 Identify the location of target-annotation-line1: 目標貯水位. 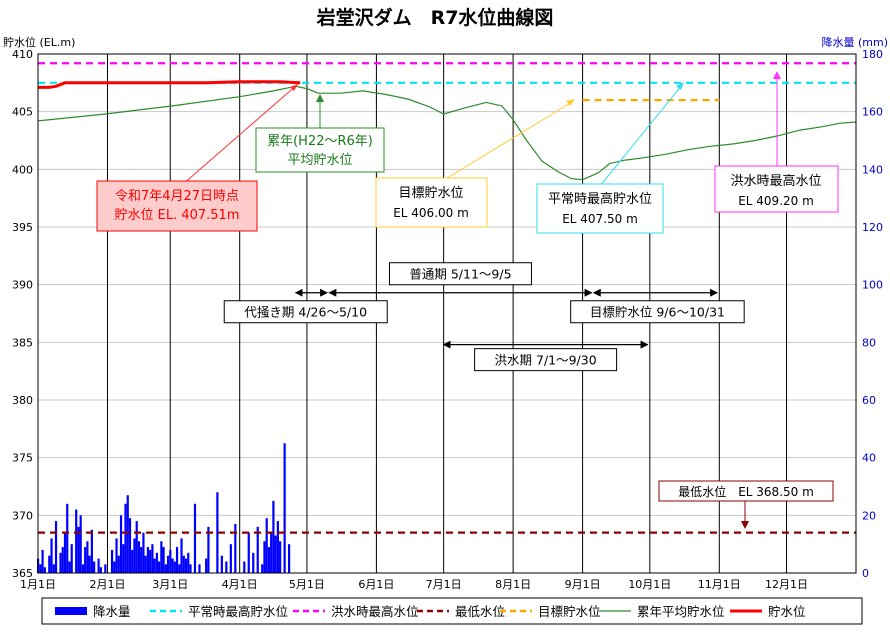
(430, 193).